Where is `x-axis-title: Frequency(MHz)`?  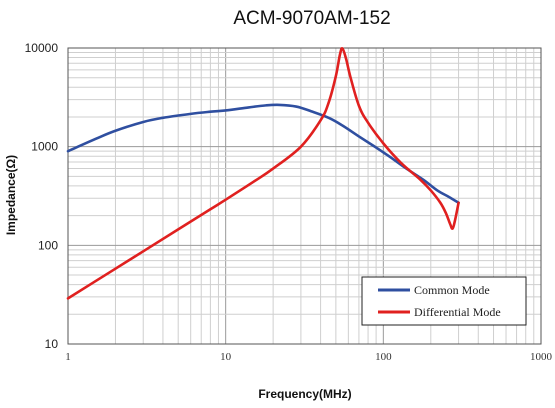 x-axis-title: Frequency(MHz) is located at coordinates (304, 394).